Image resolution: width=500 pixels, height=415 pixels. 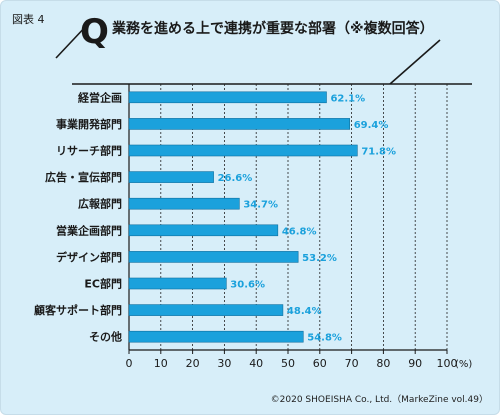 What do you see at coordinates (83, 177) in the screenshot?
I see `category-label: 広告・宣伝部門` at bounding box center [83, 177].